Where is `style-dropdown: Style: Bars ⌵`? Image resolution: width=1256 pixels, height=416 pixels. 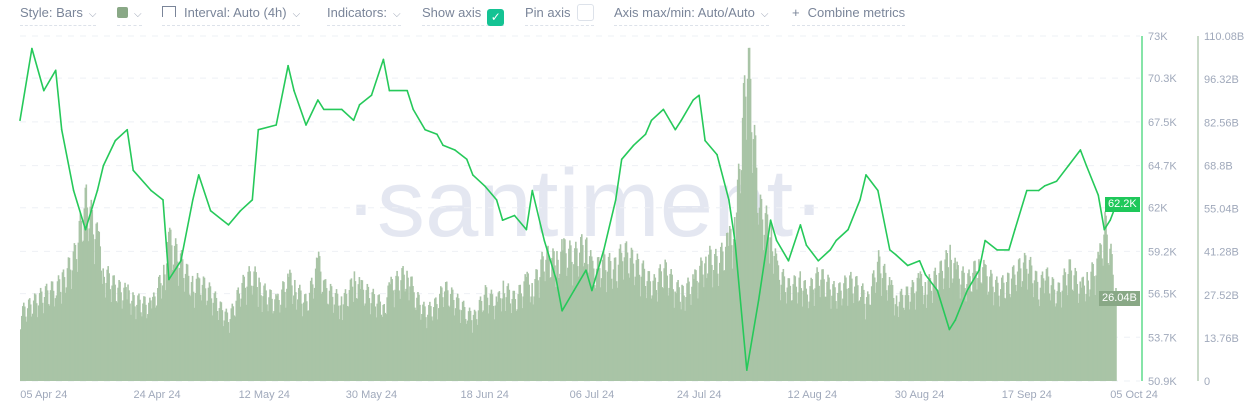 style-dropdown: Style: Bars ⌵ is located at coordinates (58, 15).